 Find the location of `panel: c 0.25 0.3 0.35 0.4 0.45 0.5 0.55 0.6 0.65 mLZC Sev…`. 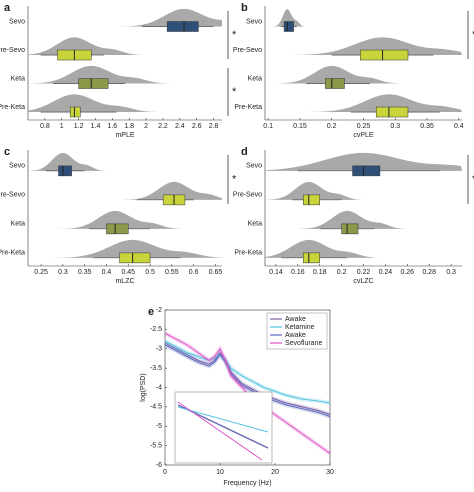

panel: c 0.25 0.3 0.35 0.4 0.45 0.5 0.55 0.6 0.65 mLZC Sev… is located at coordinates (118, 215).